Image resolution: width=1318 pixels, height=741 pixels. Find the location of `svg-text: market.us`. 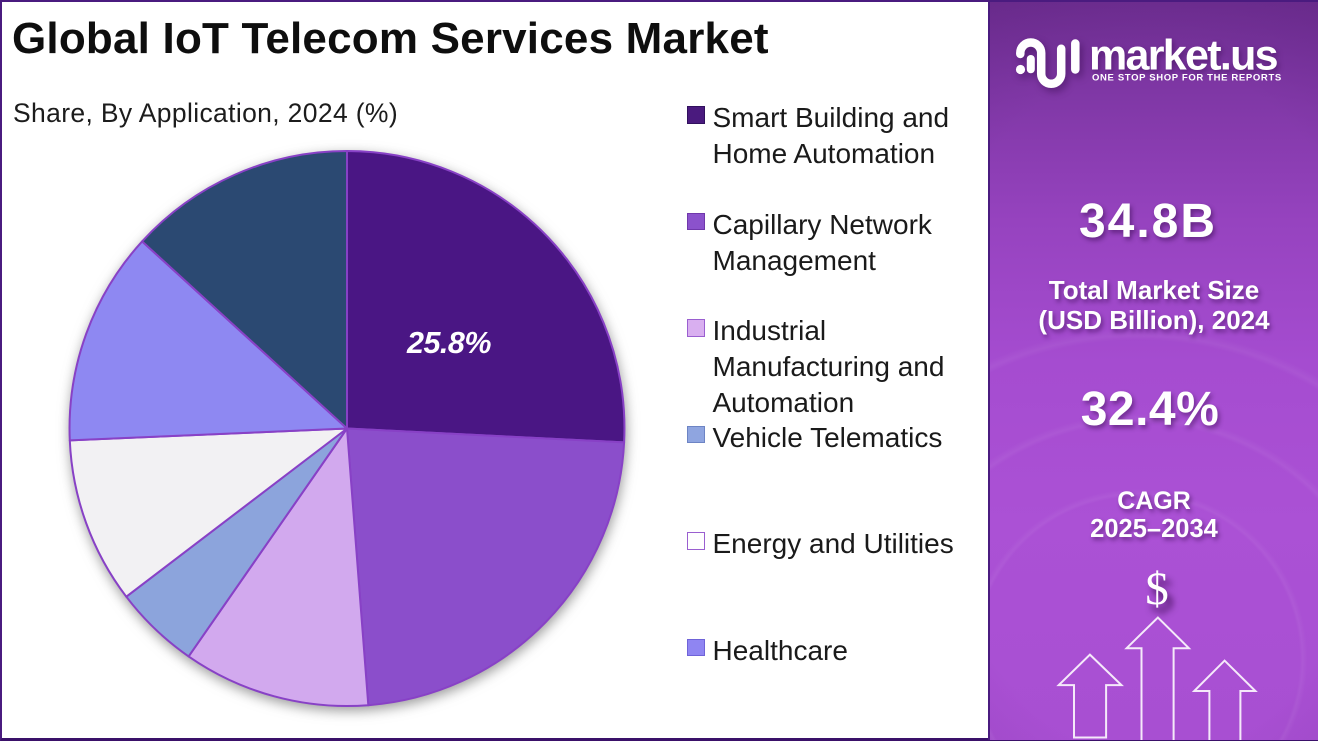

svg-text: market.us is located at coordinates (1183, 56).